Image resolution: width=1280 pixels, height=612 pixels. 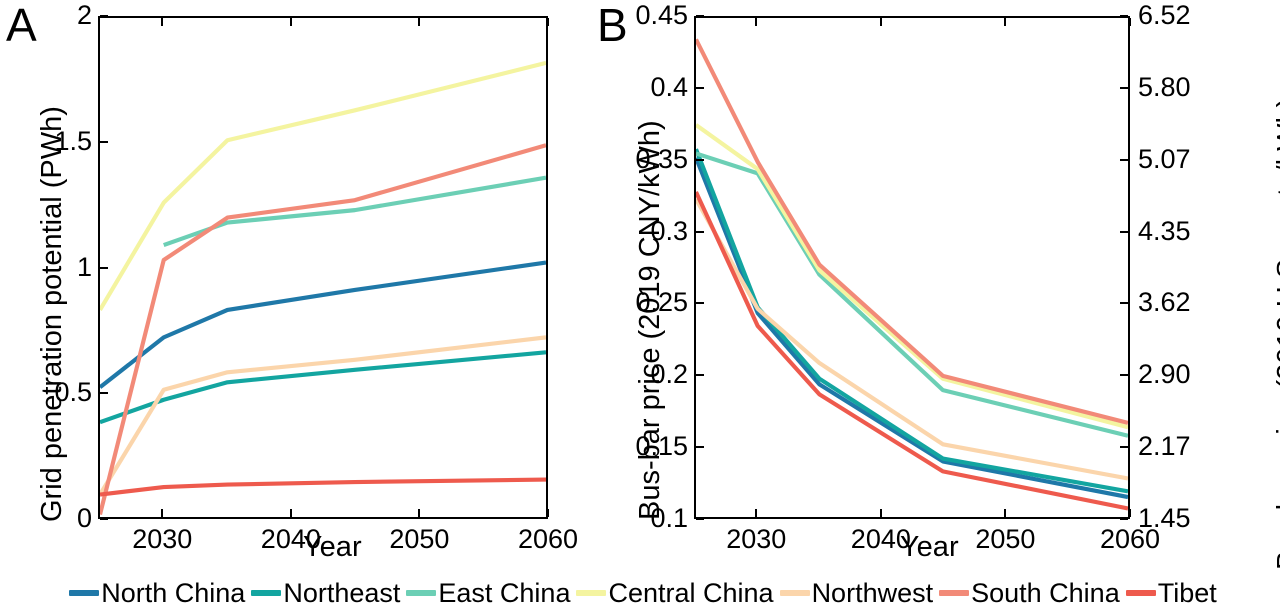 I want to click on right-y-tick-label: 2.90, so click(x=1164, y=374).